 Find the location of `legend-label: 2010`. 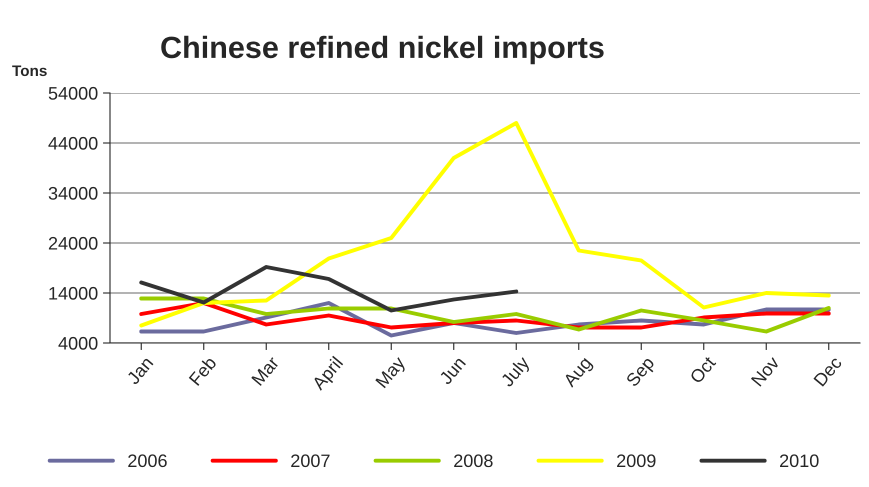

legend-label: 2010 is located at coordinates (799, 461).